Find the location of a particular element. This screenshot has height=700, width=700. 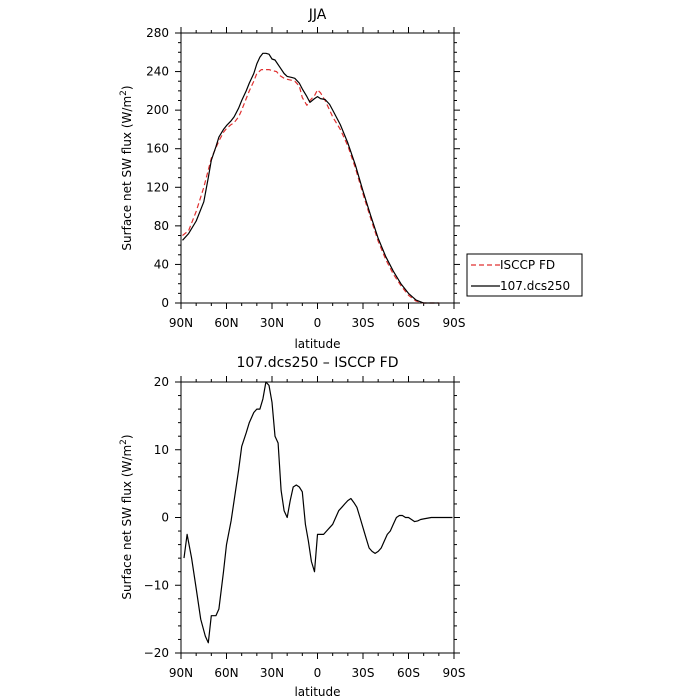

bottom-series is located at coordinates (318, 512).